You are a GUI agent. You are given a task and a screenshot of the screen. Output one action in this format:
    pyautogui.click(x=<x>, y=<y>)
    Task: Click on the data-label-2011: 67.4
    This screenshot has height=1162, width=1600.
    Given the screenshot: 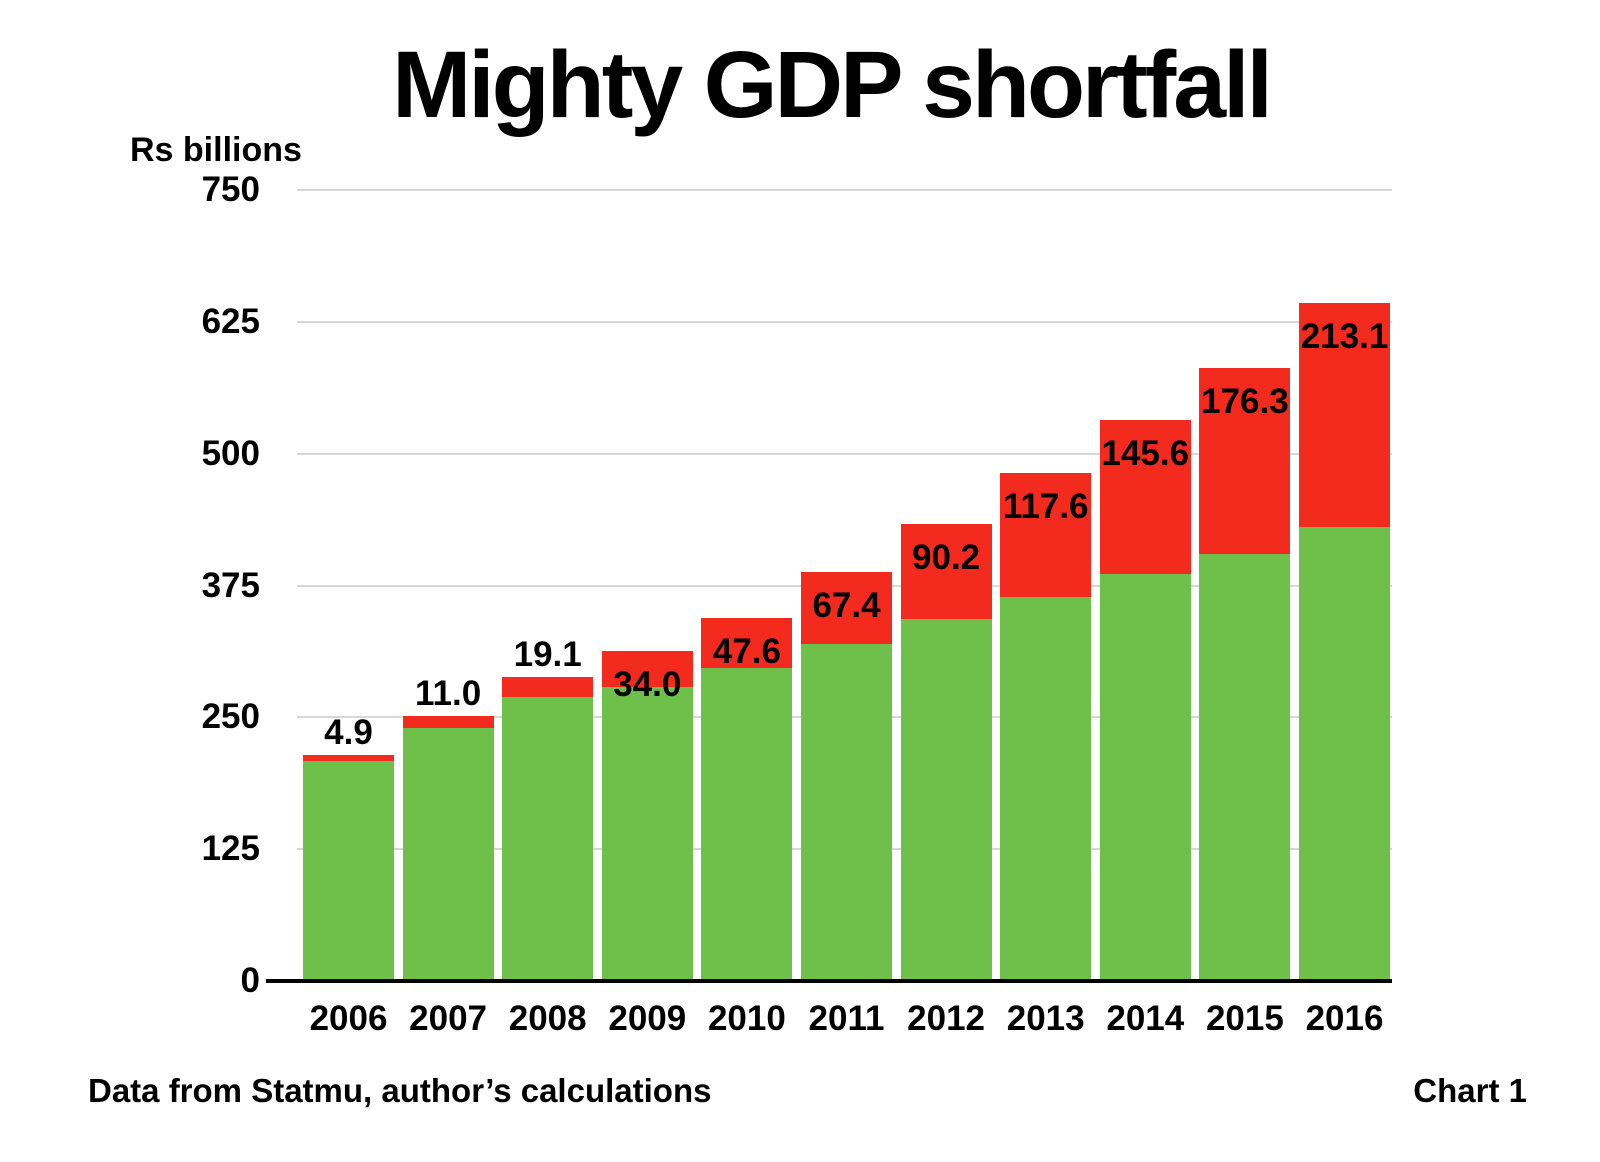 What is the action you would take?
    pyautogui.click(x=846, y=606)
    